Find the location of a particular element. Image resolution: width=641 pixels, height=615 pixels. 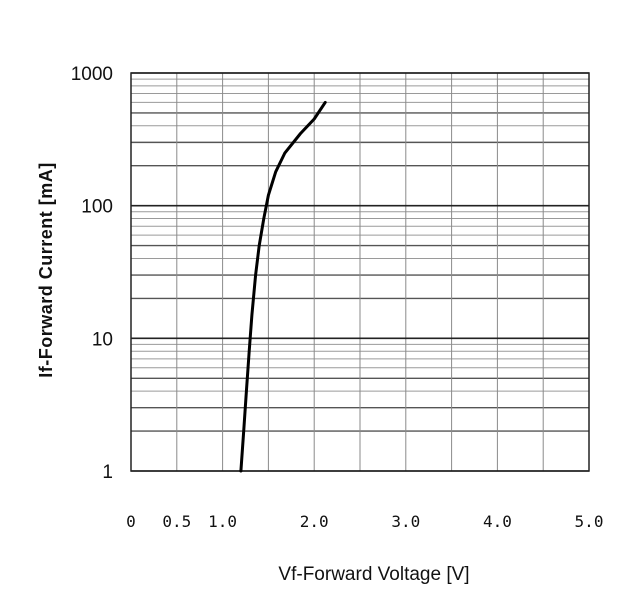

series-layer is located at coordinates (283, 286).